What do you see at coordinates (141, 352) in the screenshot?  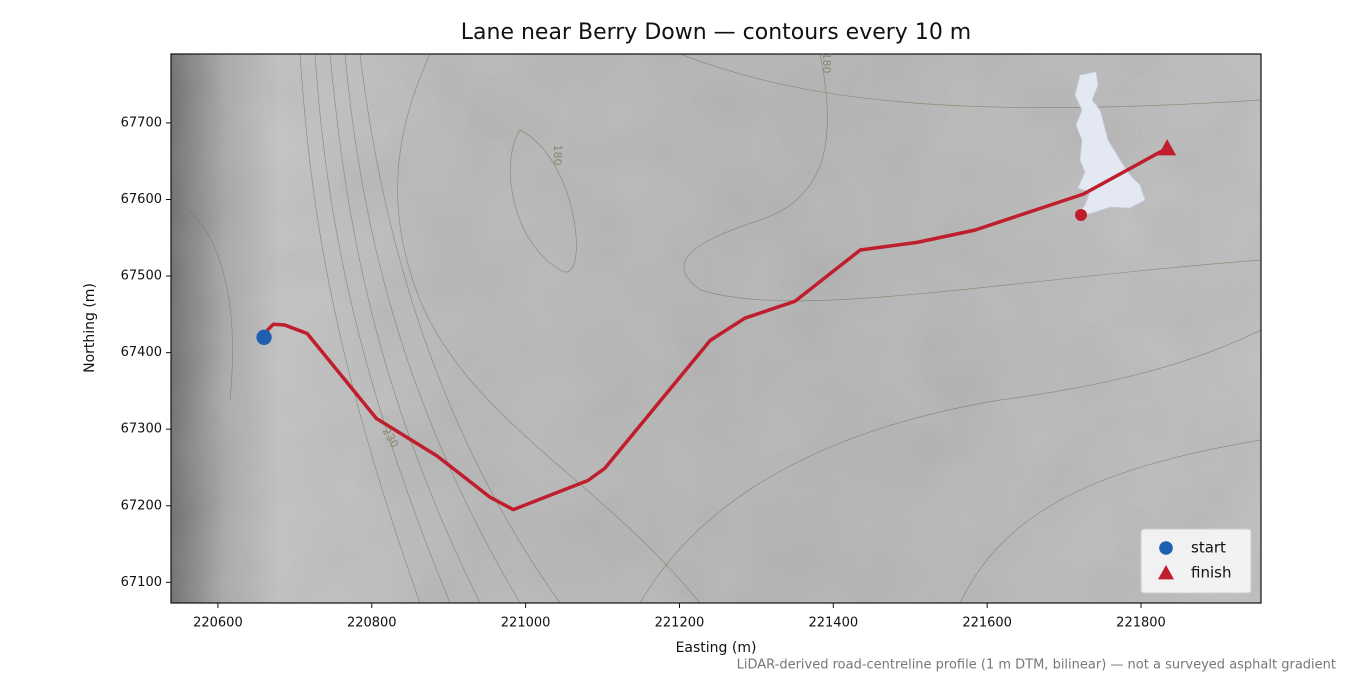 I see `y-tick-label: 67400` at bounding box center [141, 352].